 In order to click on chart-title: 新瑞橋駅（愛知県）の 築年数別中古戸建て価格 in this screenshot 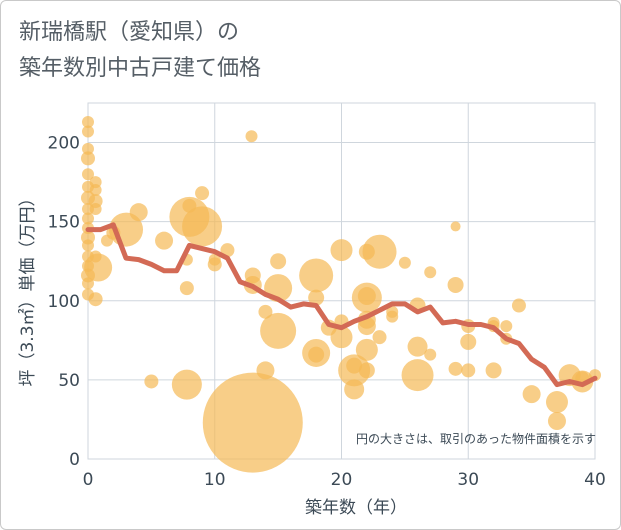, I will do `click(140, 51)`.